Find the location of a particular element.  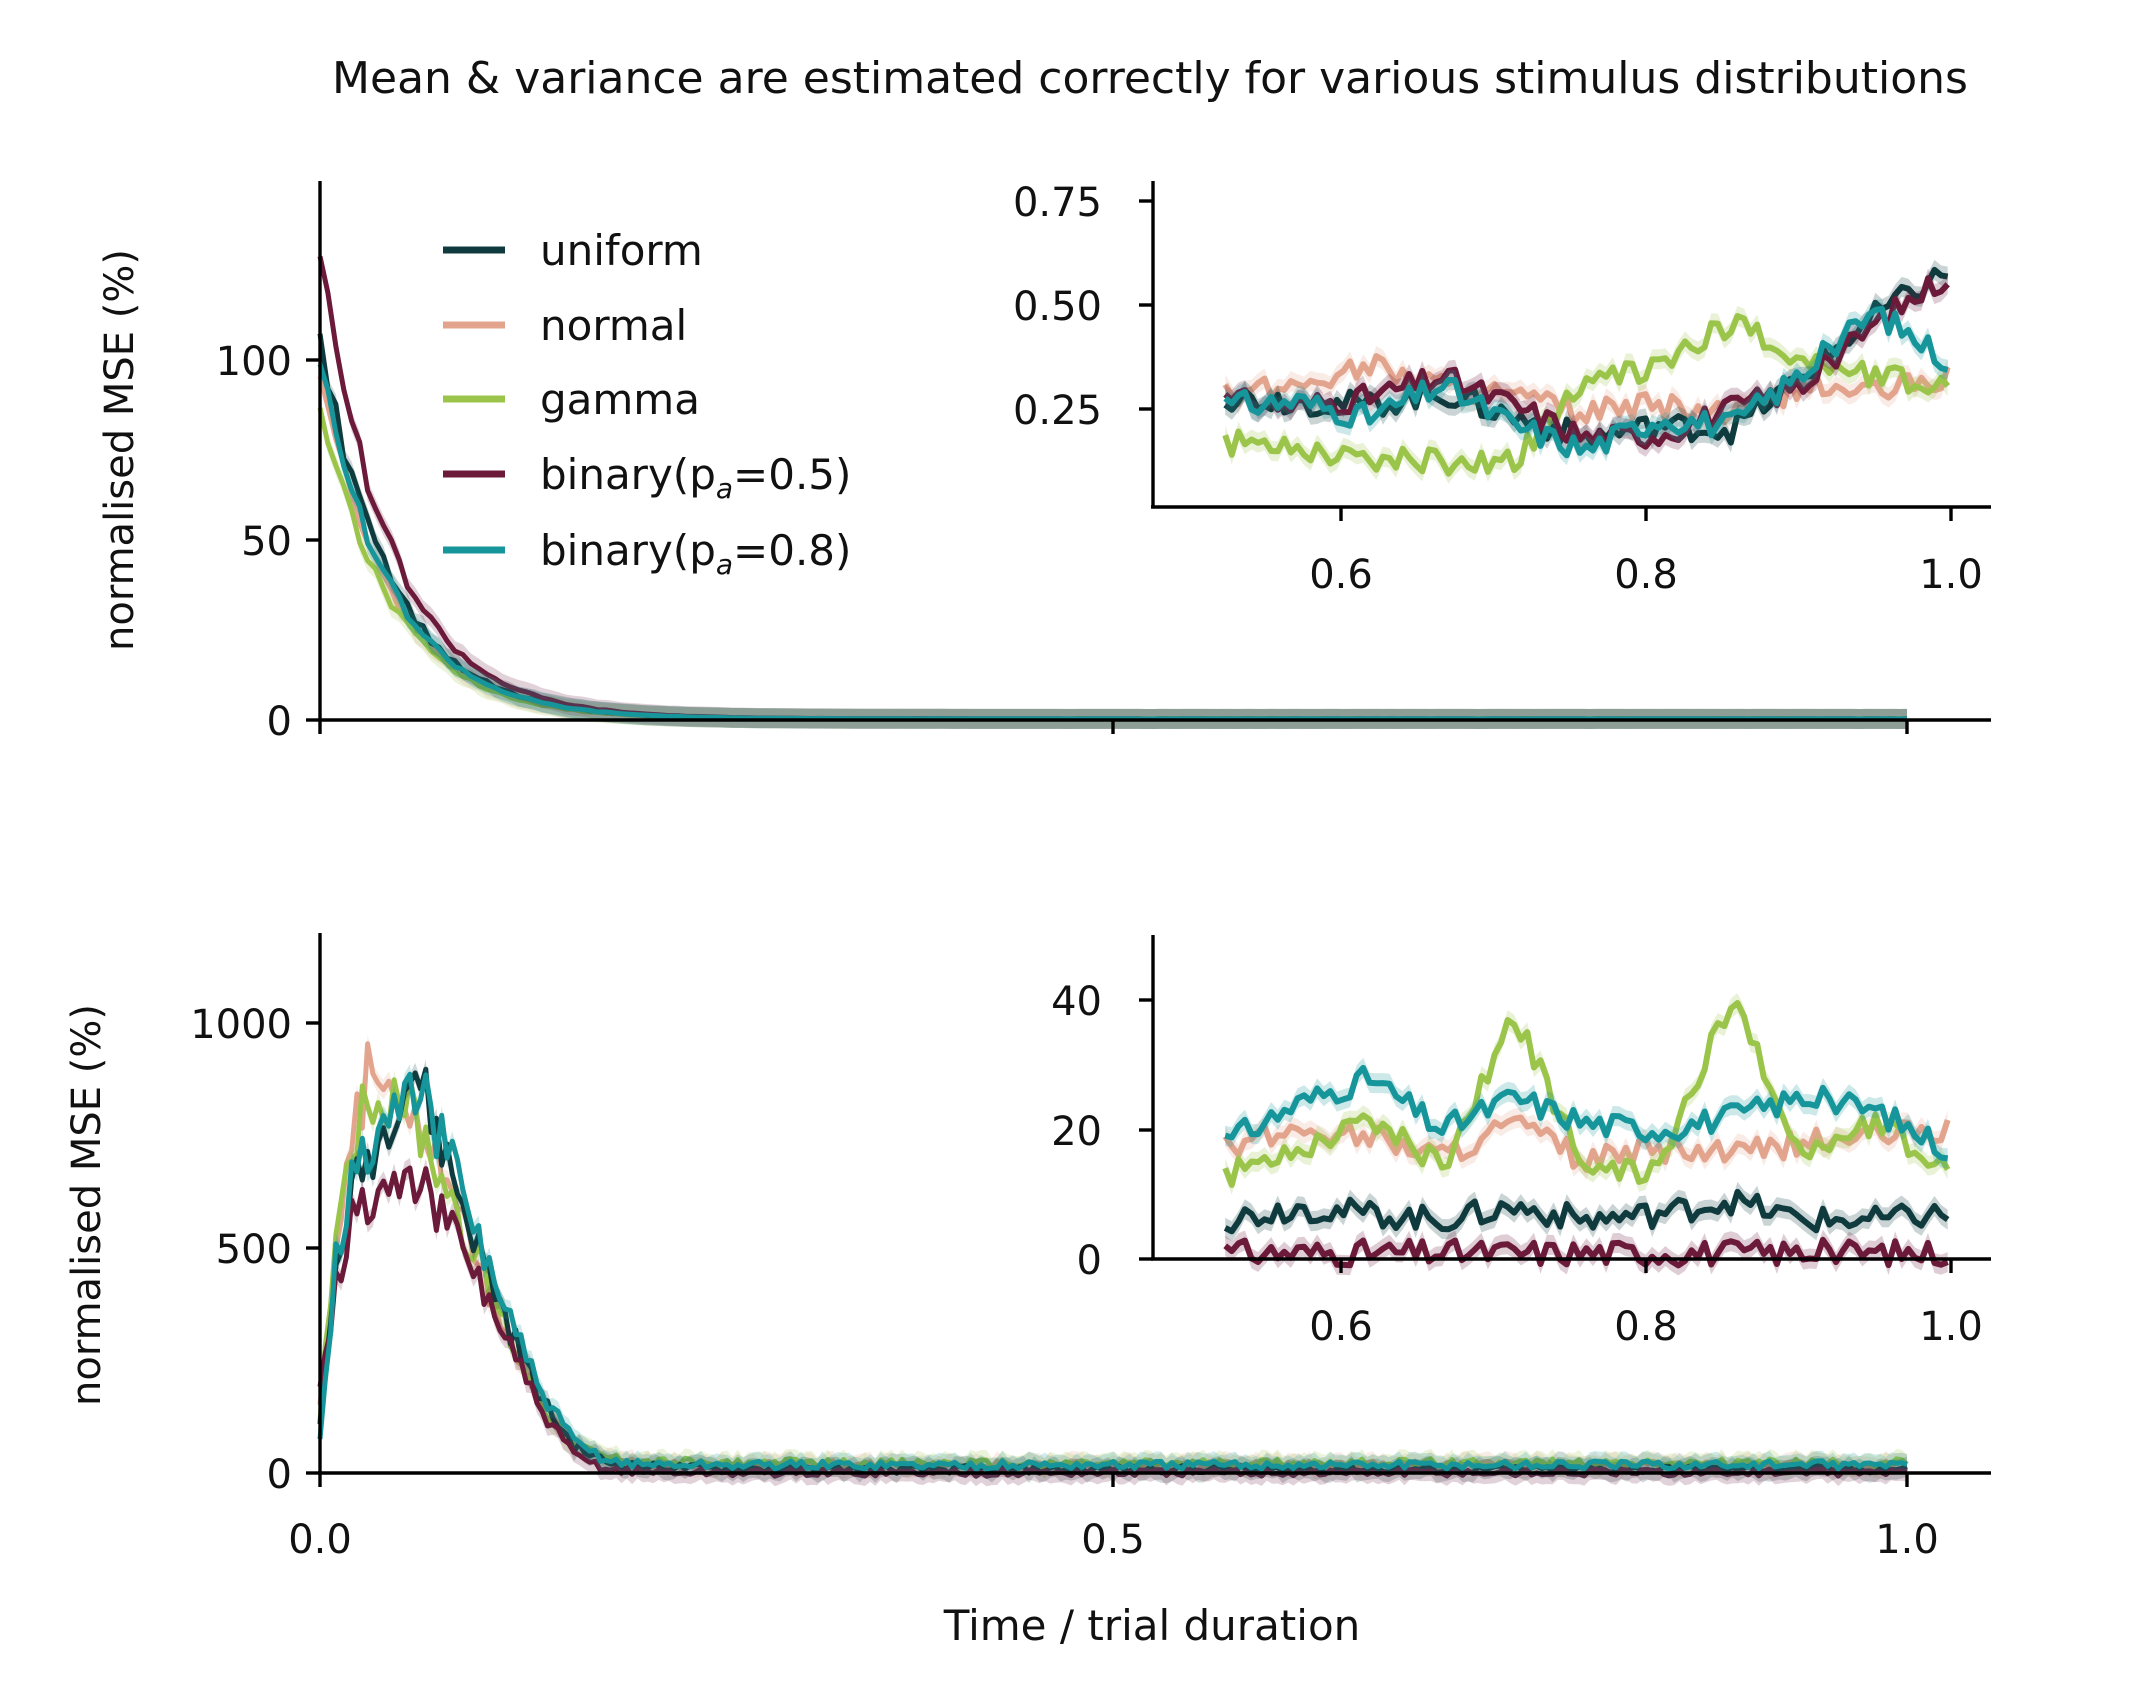

bottom-inset-x-tick-label: 0.6 is located at coordinates (1341, 1327).